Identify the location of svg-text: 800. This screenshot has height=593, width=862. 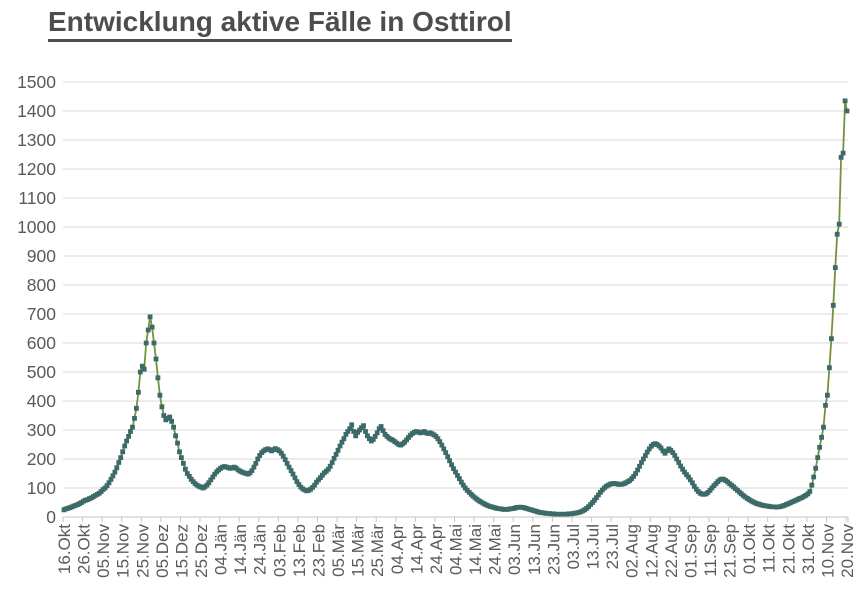
(41, 285).